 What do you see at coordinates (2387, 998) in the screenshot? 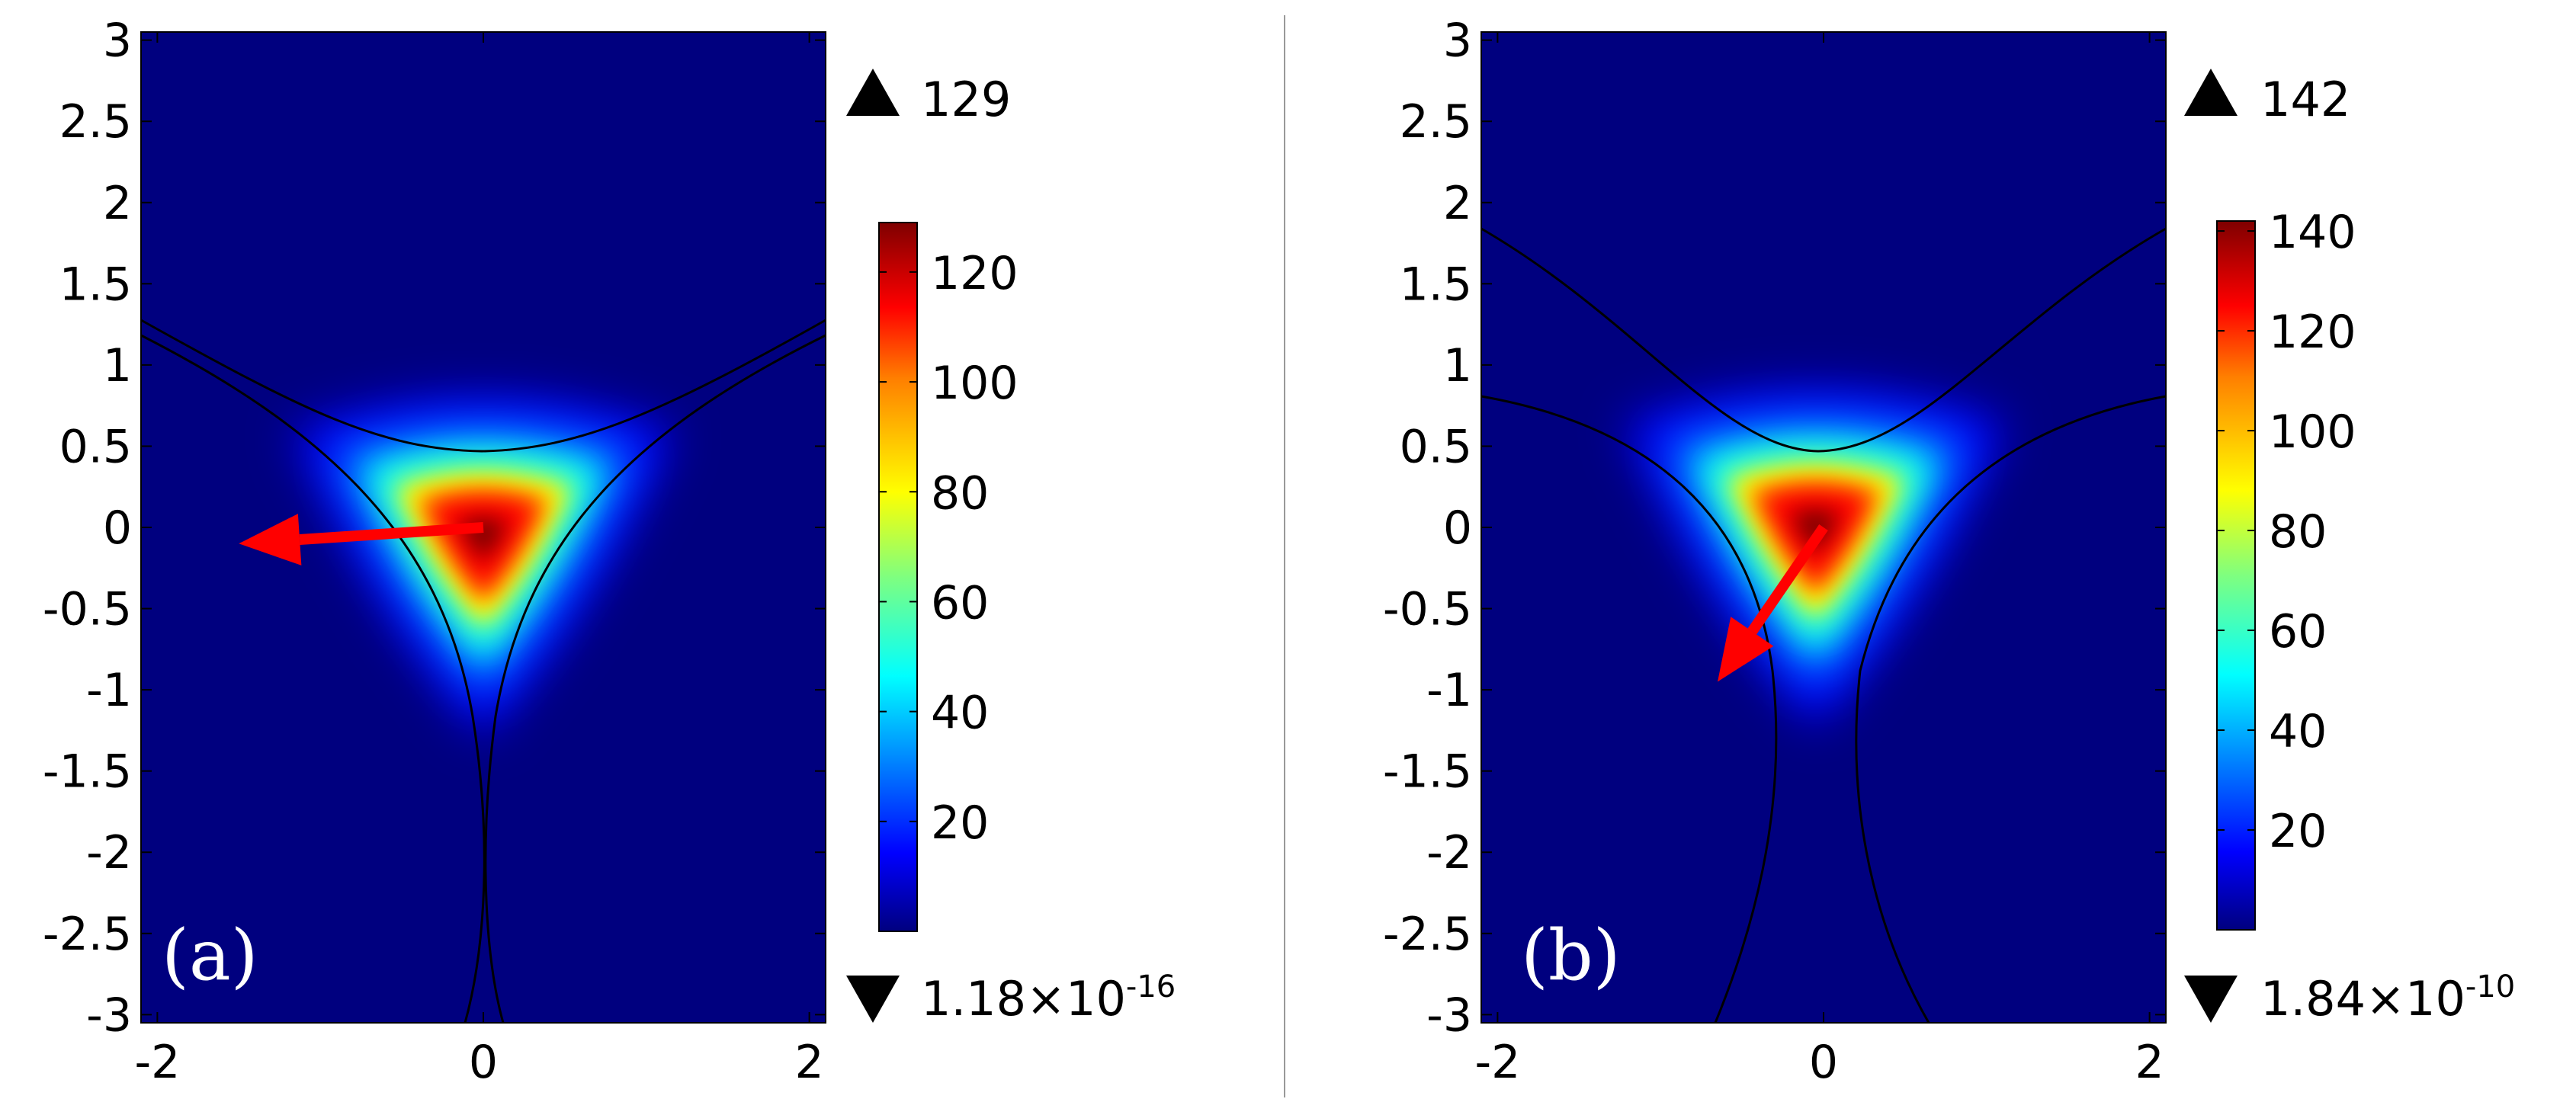
I see `min-value: 1.84×10⁻¹⁰` at bounding box center [2387, 998].